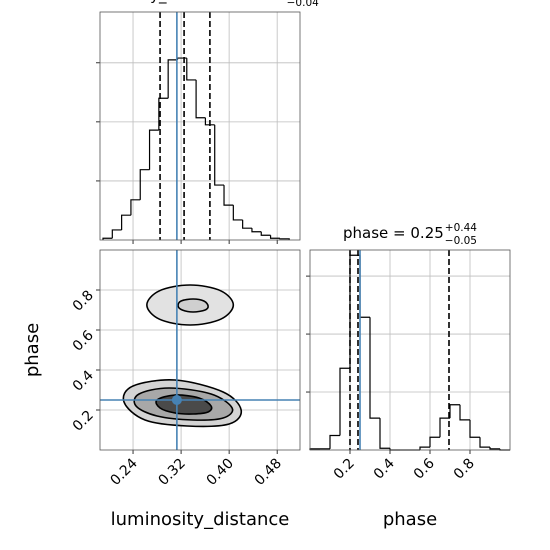  I want to click on contours, so click(200, 350).